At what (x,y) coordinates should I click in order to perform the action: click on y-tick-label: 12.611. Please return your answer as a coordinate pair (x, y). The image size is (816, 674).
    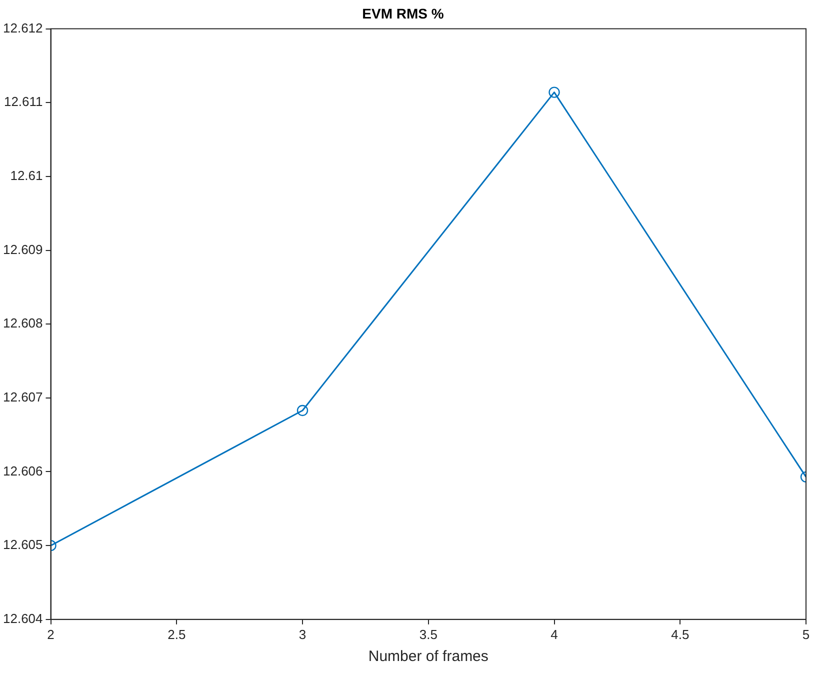
    Looking at the image, I should click on (23, 102).